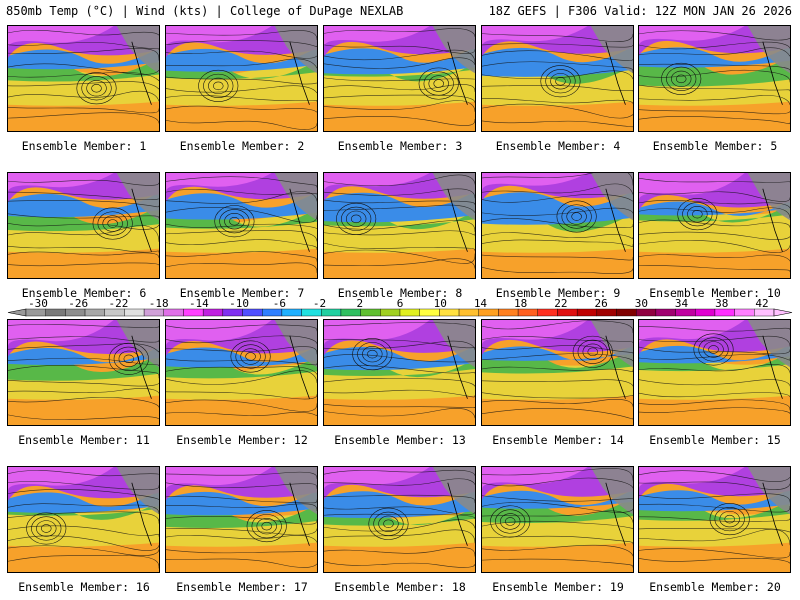 The image size is (800, 600). What do you see at coordinates (715, 146) in the screenshot?
I see `ensemble-member-label: Ensemble Member: 5` at bounding box center [715, 146].